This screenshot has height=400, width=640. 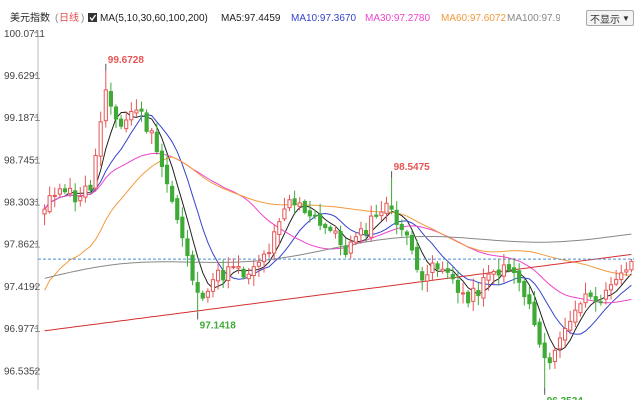 What do you see at coordinates (22, 160) in the screenshot?
I see `y-tick-label: 98.7451` at bounding box center [22, 160].